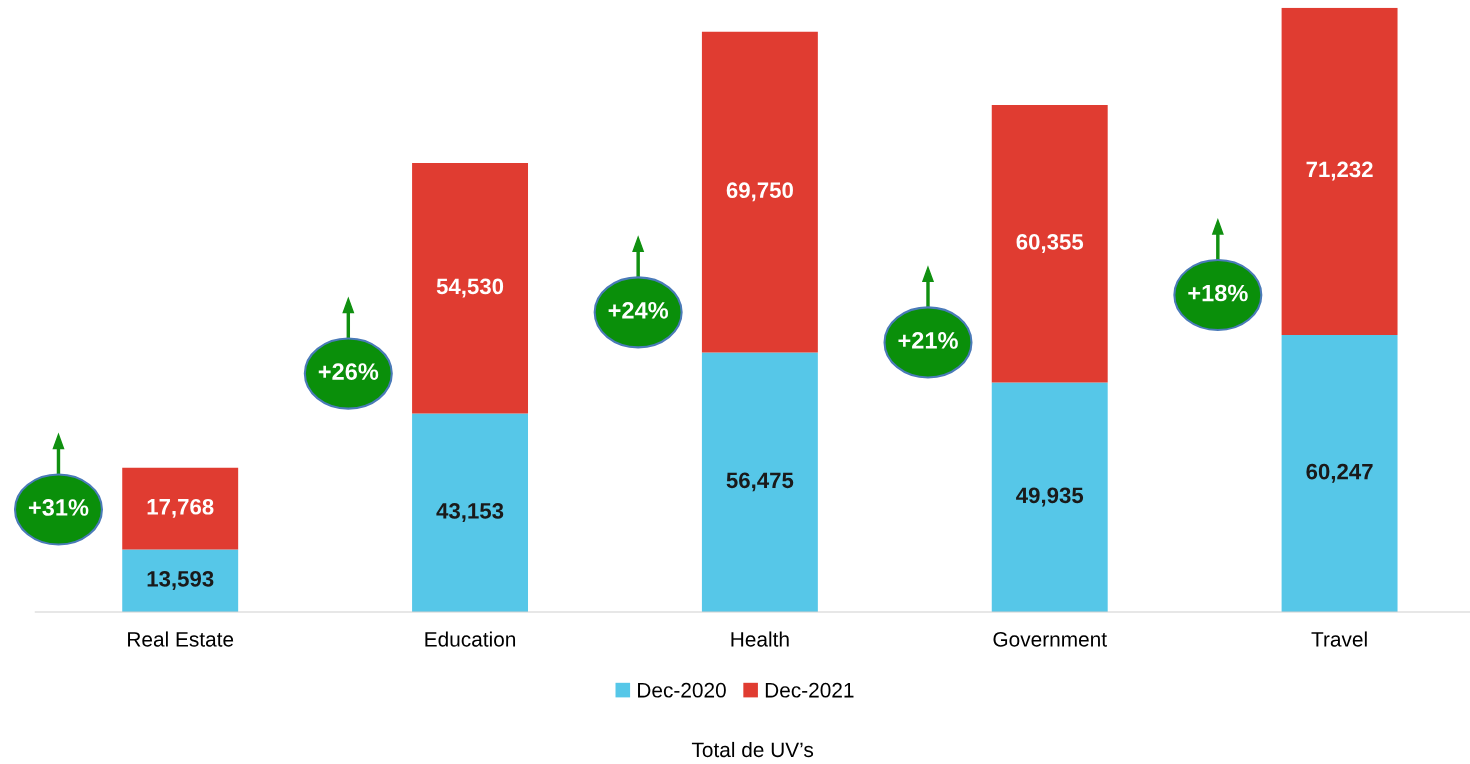 The image size is (1470, 764). I want to click on data-label: 69,750, so click(759, 192).